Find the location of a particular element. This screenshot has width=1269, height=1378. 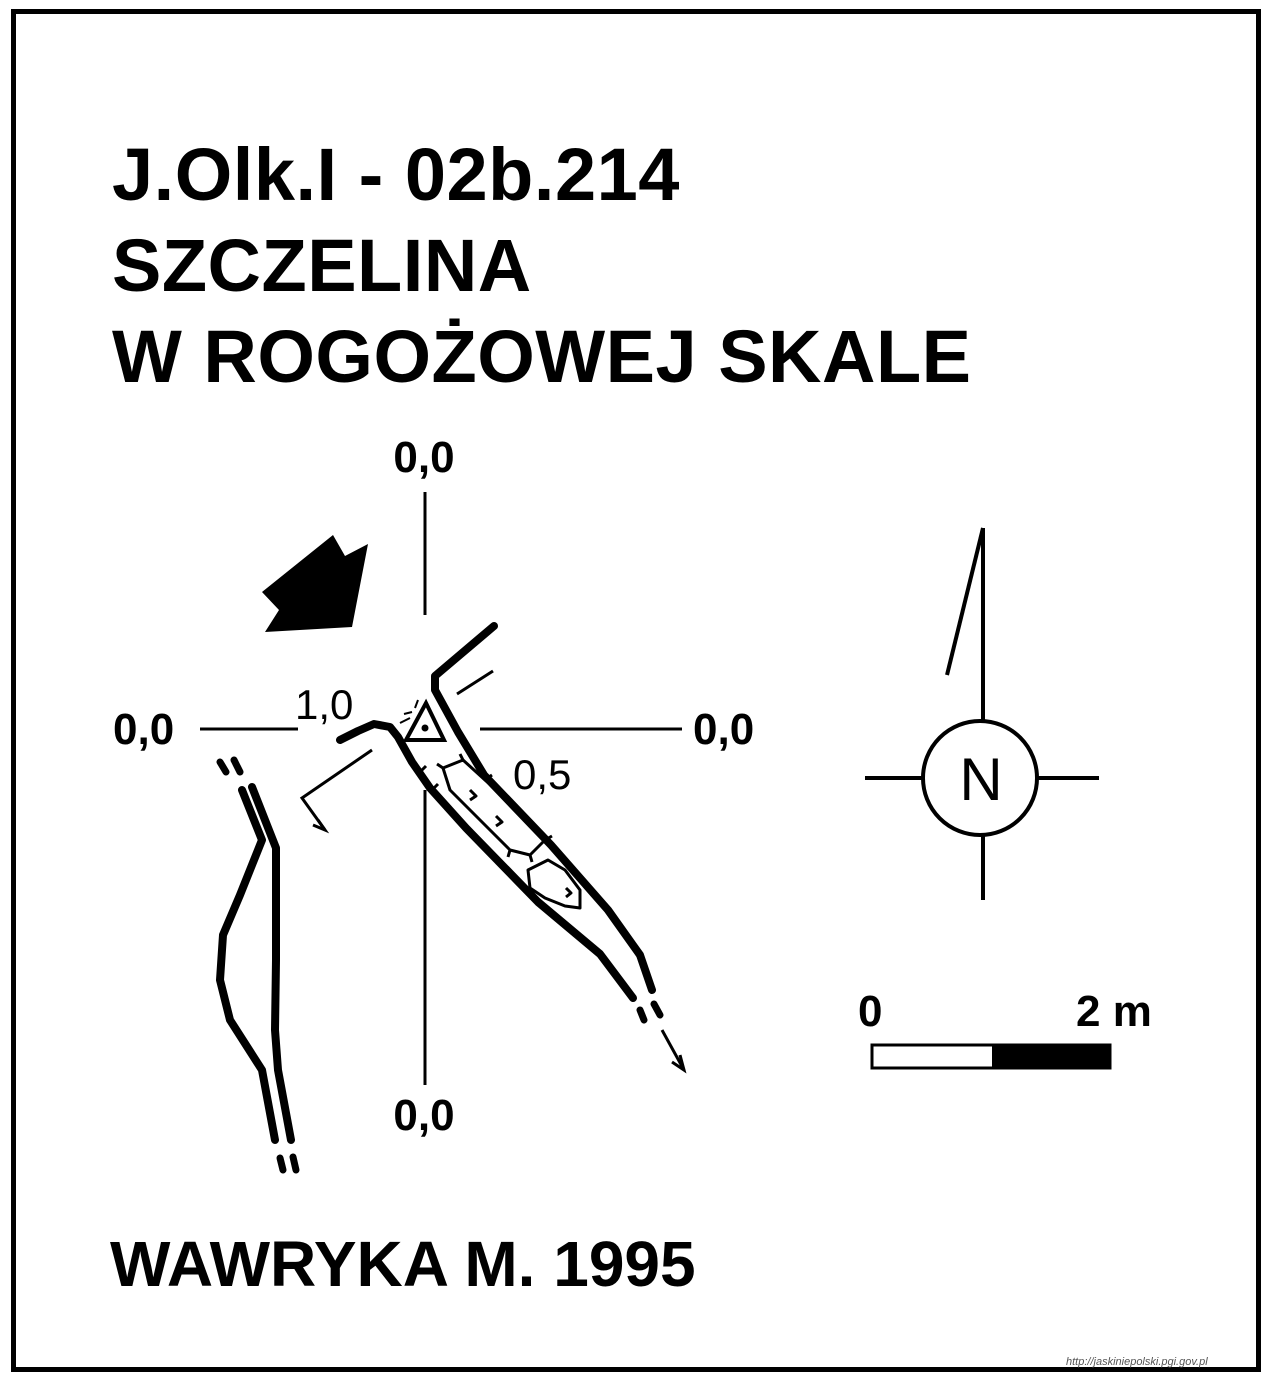

chamber-lower is located at coordinates (554, 884).